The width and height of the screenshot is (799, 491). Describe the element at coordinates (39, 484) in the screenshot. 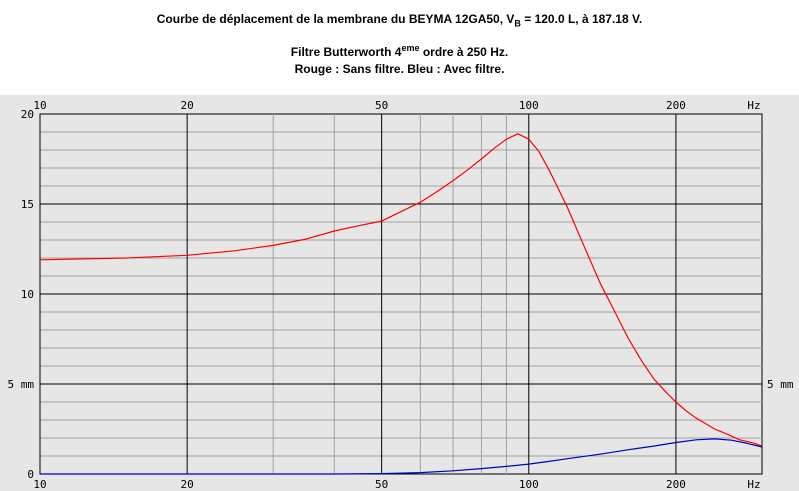

I see `x-tick-label-bottom: 10` at that location.